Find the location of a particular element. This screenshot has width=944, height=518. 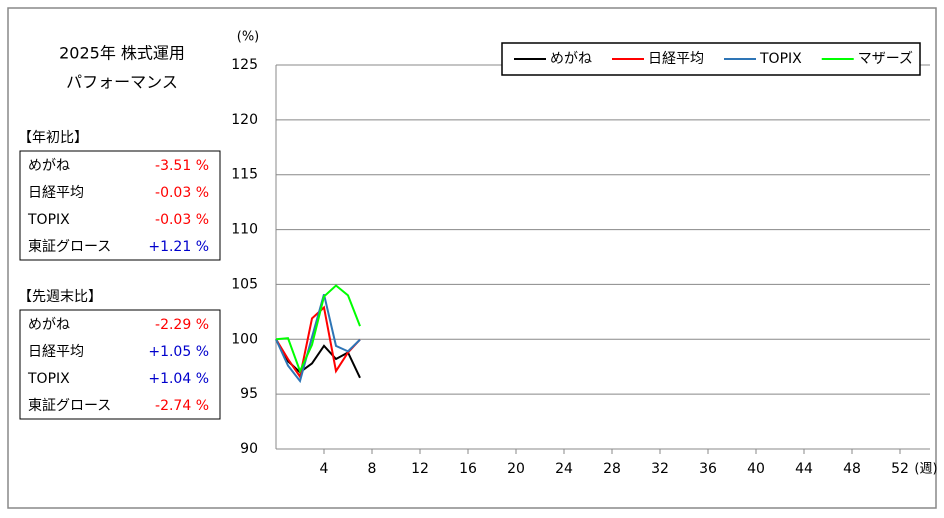

table-heading: 【先週末比】 is located at coordinates (60, 297).